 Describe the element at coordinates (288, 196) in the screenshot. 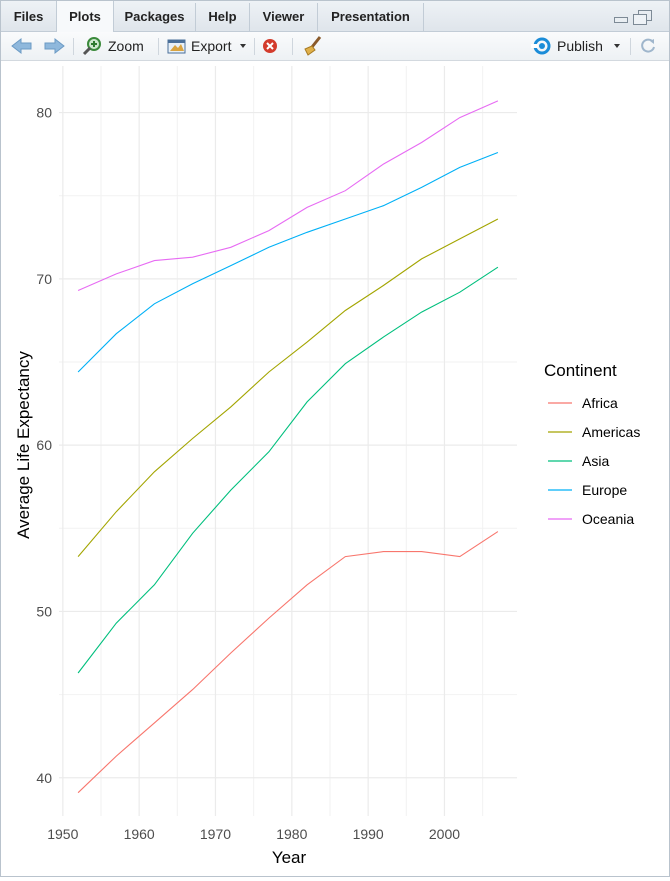

I see `series-line-oceania` at that location.